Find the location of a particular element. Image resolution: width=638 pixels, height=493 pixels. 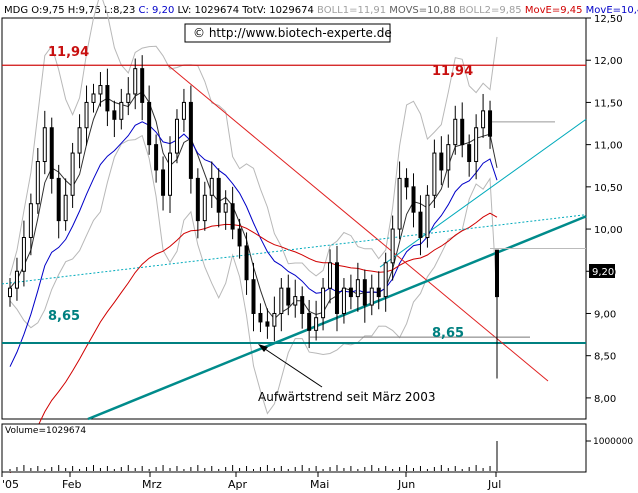

support-label-left: 8,65 is located at coordinates (64, 316).